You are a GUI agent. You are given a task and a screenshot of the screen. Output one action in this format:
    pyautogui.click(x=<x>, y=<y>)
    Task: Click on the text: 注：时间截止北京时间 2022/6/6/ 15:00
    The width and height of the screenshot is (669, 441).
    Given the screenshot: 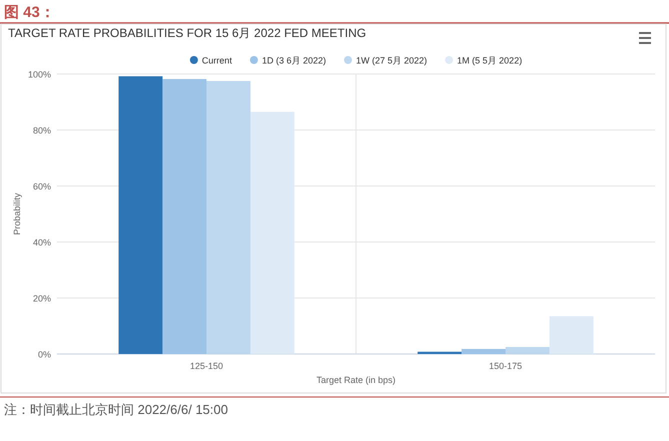 What is the action you would take?
    pyautogui.click(x=116, y=409)
    